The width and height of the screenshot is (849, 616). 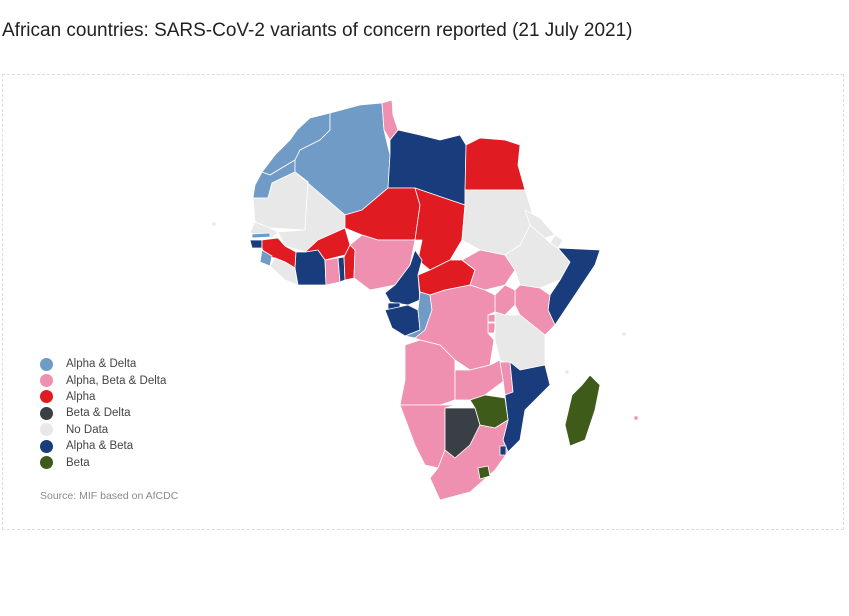 What do you see at coordinates (98, 413) in the screenshot?
I see `legend-label: Beta & Delta` at bounding box center [98, 413].